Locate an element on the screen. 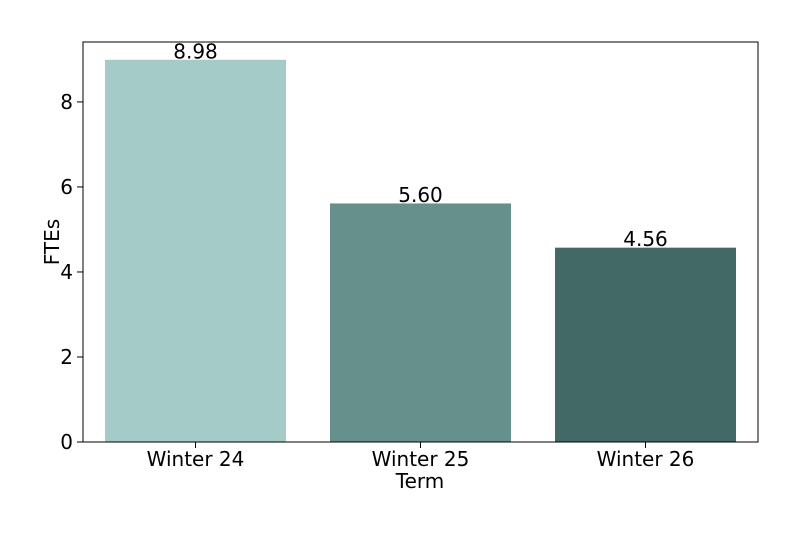 The width and height of the screenshot is (800, 533). x-tick-label: Winter 24 is located at coordinates (196, 459).